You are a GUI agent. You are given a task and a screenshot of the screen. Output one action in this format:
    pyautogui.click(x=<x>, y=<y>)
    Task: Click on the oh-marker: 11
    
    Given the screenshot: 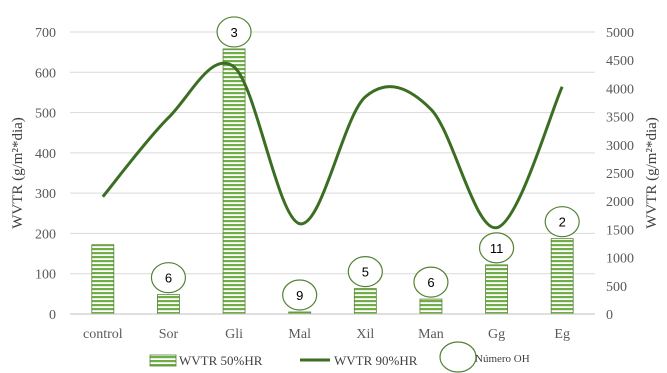 What is the action you would take?
    pyautogui.click(x=496, y=248)
    